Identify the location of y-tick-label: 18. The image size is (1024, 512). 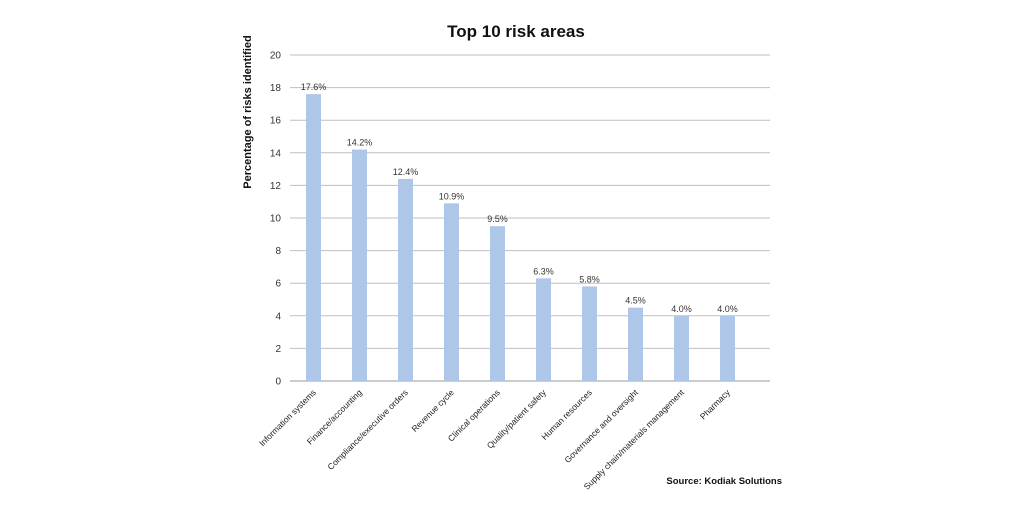
(276, 88).